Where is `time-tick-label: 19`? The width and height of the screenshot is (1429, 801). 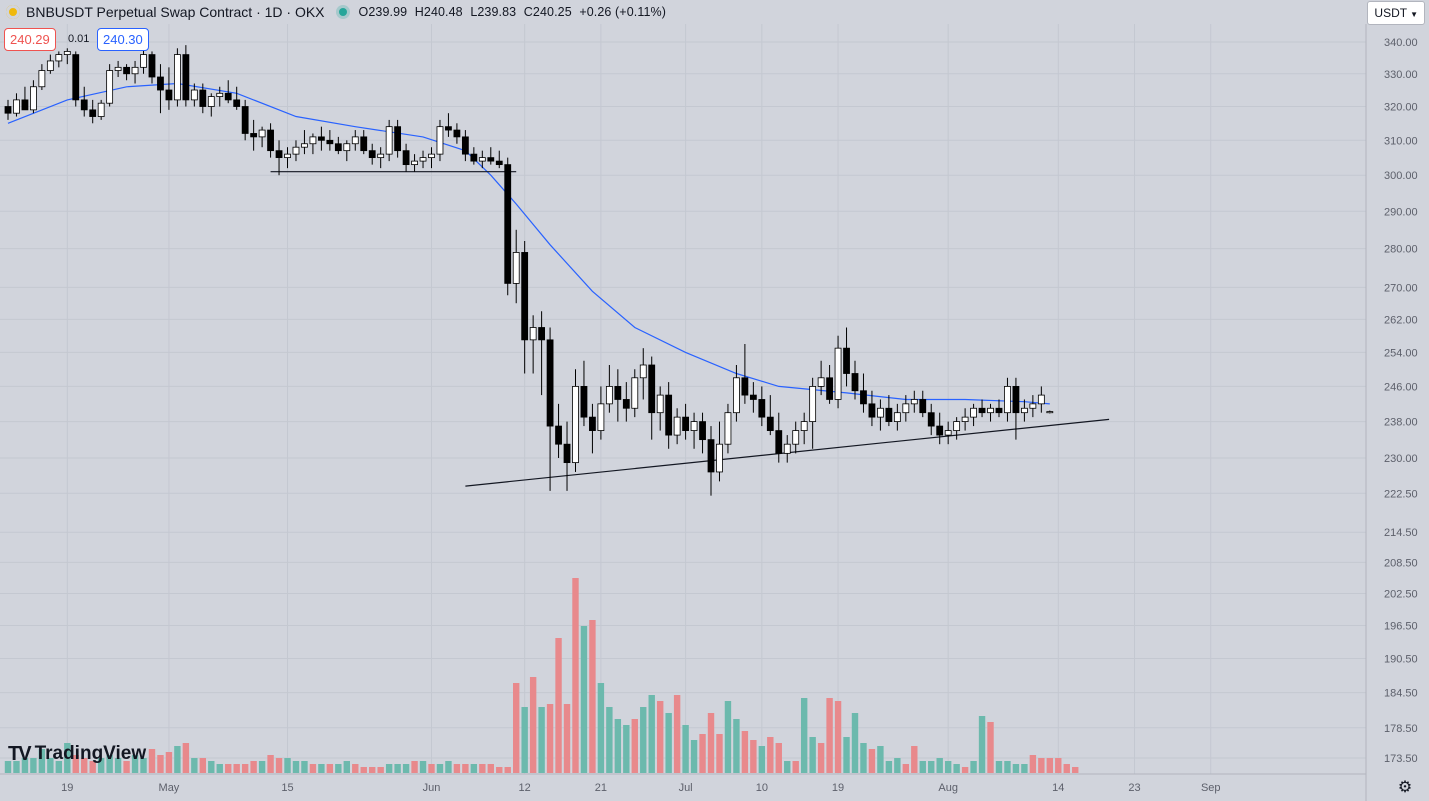
time-tick-label: 19 is located at coordinates (67, 788).